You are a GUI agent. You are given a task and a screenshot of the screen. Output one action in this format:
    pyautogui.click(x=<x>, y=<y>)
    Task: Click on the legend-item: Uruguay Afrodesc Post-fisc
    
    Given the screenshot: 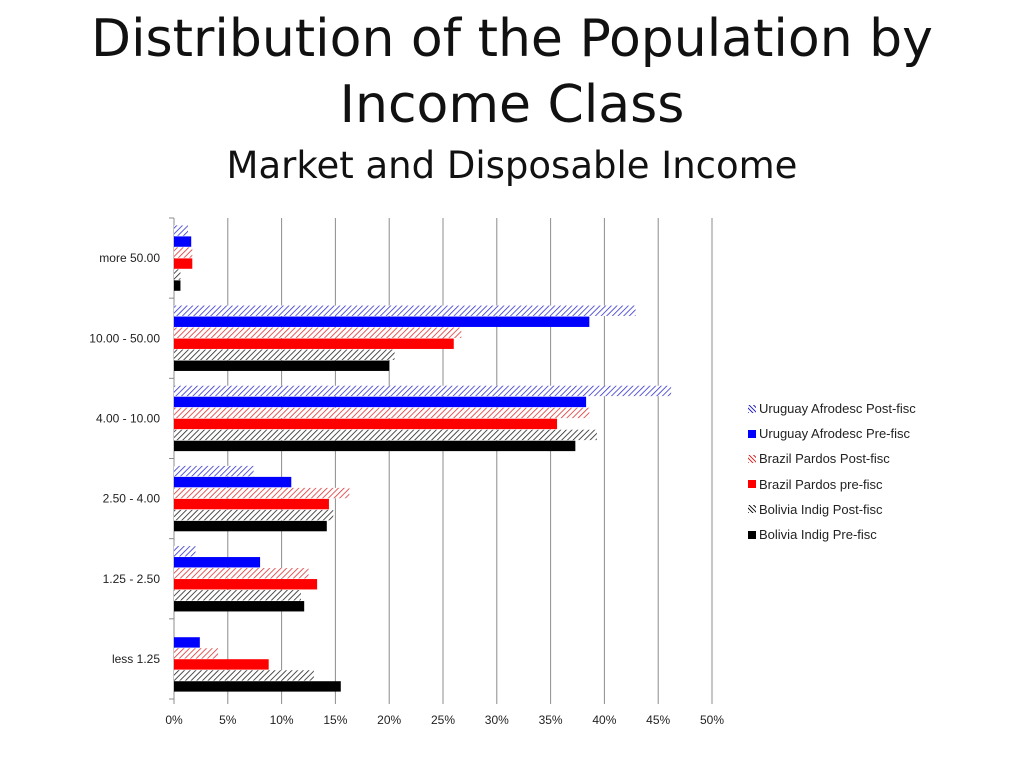 What is the action you would take?
    pyautogui.click(x=883, y=408)
    